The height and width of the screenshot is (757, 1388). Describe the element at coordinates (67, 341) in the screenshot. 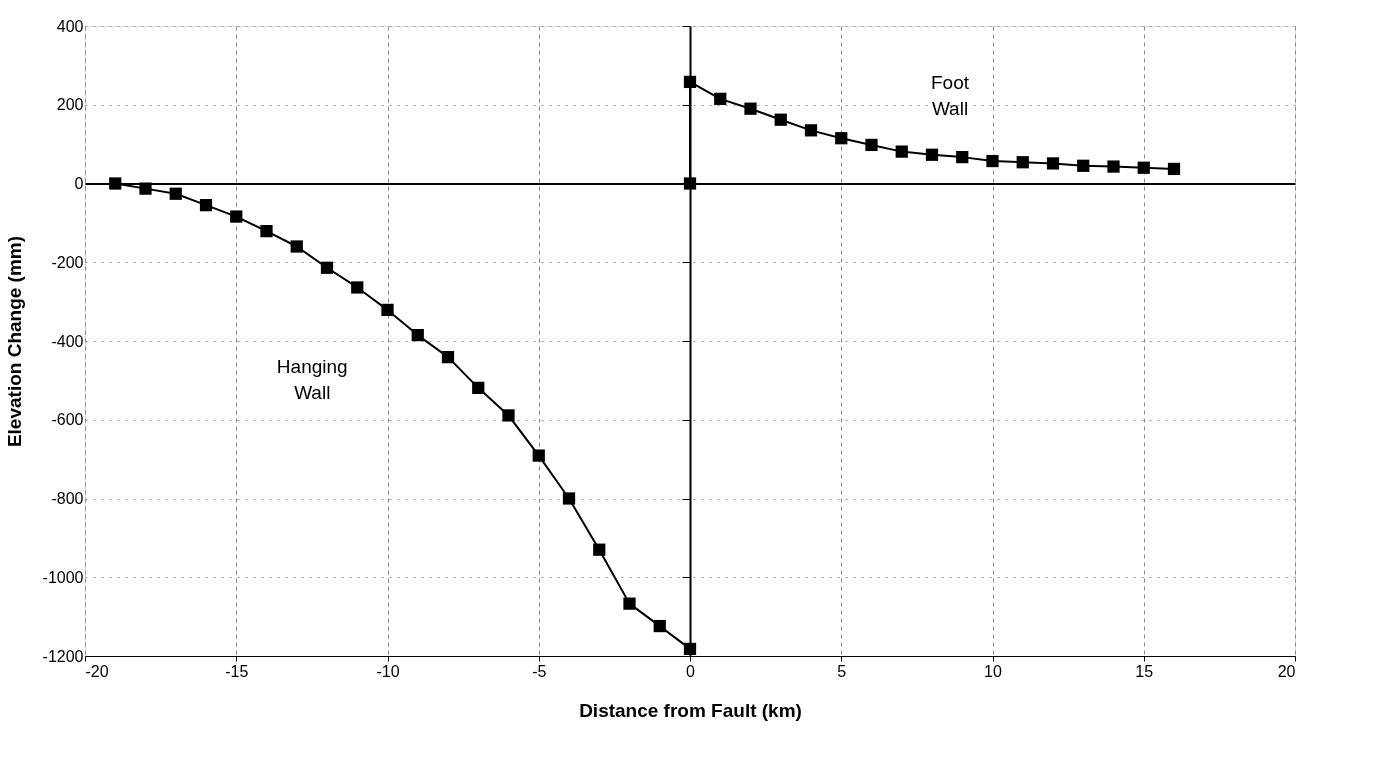

I see `y-tick-label: -400` at that location.